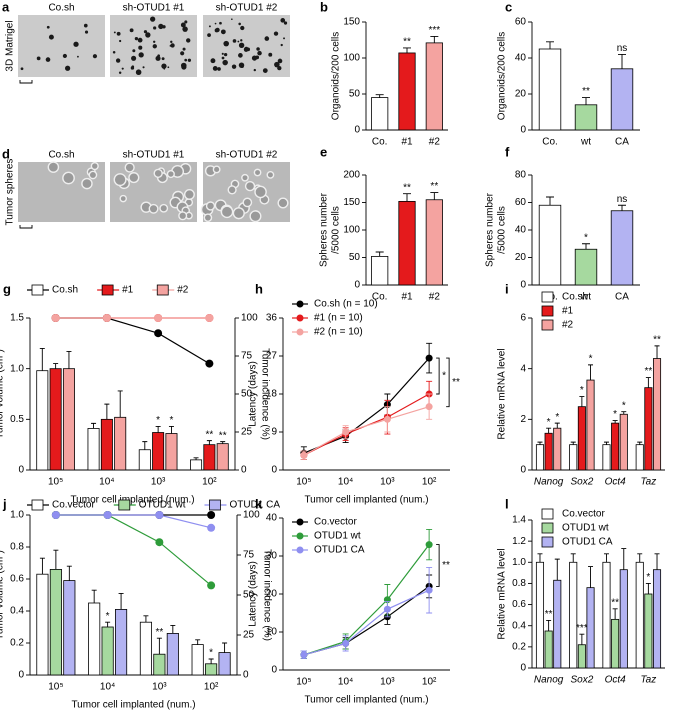 The height and width of the screenshot is (711, 681). I want to click on incidence-line, so click(133, 550).